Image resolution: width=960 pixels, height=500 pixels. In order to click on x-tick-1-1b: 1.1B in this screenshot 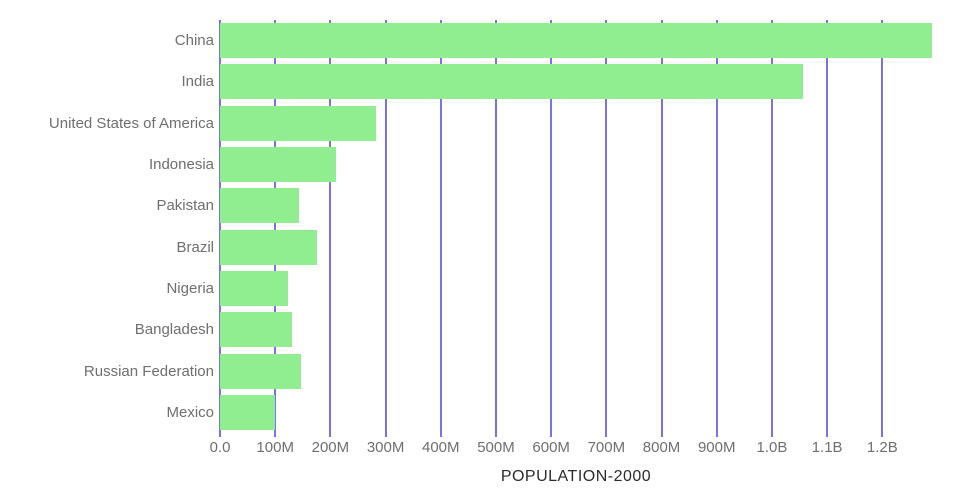, I will do `click(827, 447)`.